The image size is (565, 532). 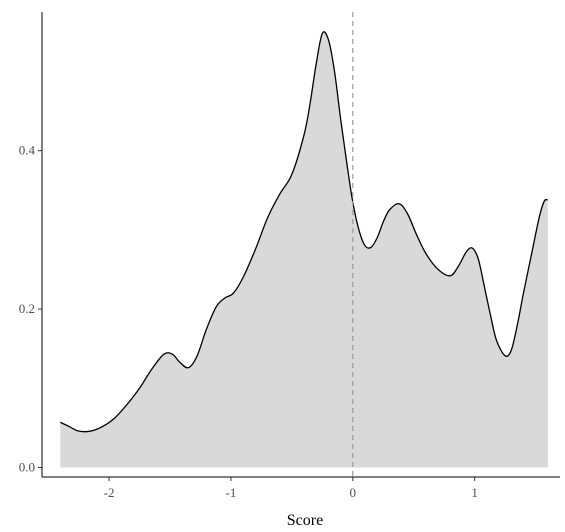 I want to click on x-tick-label: -2, so click(x=109, y=492).